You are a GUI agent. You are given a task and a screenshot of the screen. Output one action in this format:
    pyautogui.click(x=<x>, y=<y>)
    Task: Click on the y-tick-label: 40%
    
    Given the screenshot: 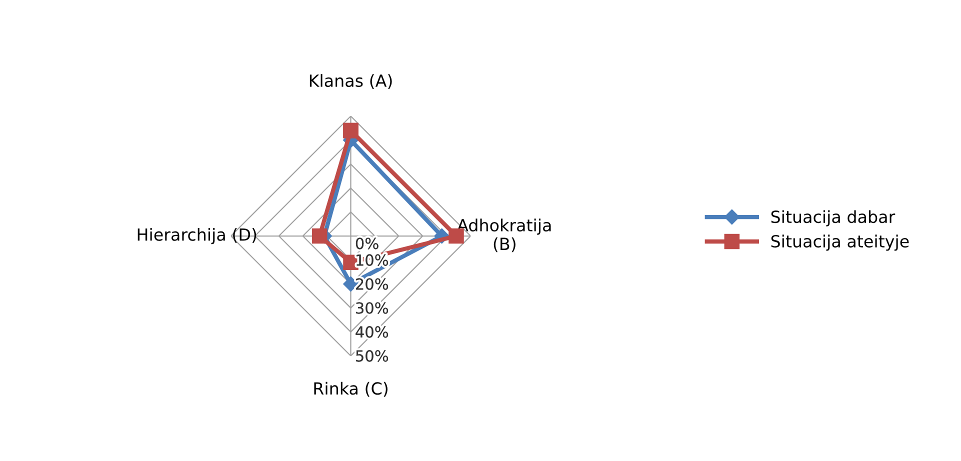 What is the action you would take?
    pyautogui.click(x=372, y=332)
    